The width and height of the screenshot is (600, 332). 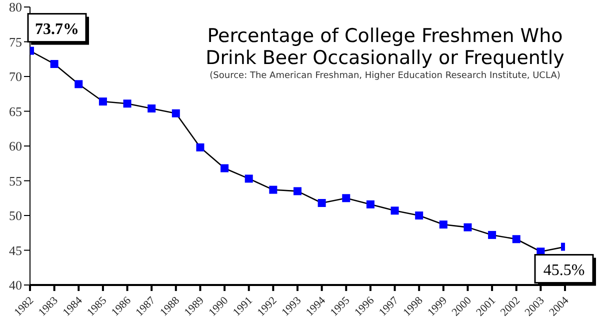 I want to click on y-tick-label: 80, so click(x=15, y=7).